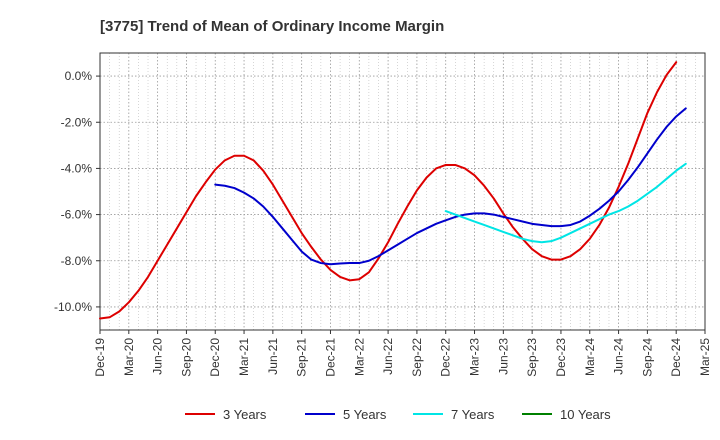 The image size is (720, 440). Describe the element at coordinates (302, 357) in the screenshot. I see `x-tick-label: Sep-21` at that location.